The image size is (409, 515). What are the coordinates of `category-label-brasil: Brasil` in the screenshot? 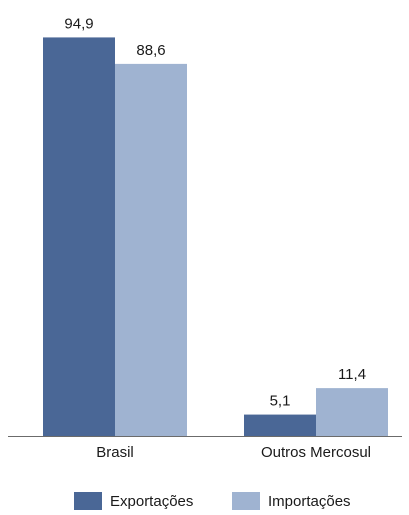 It's located at (115, 452).